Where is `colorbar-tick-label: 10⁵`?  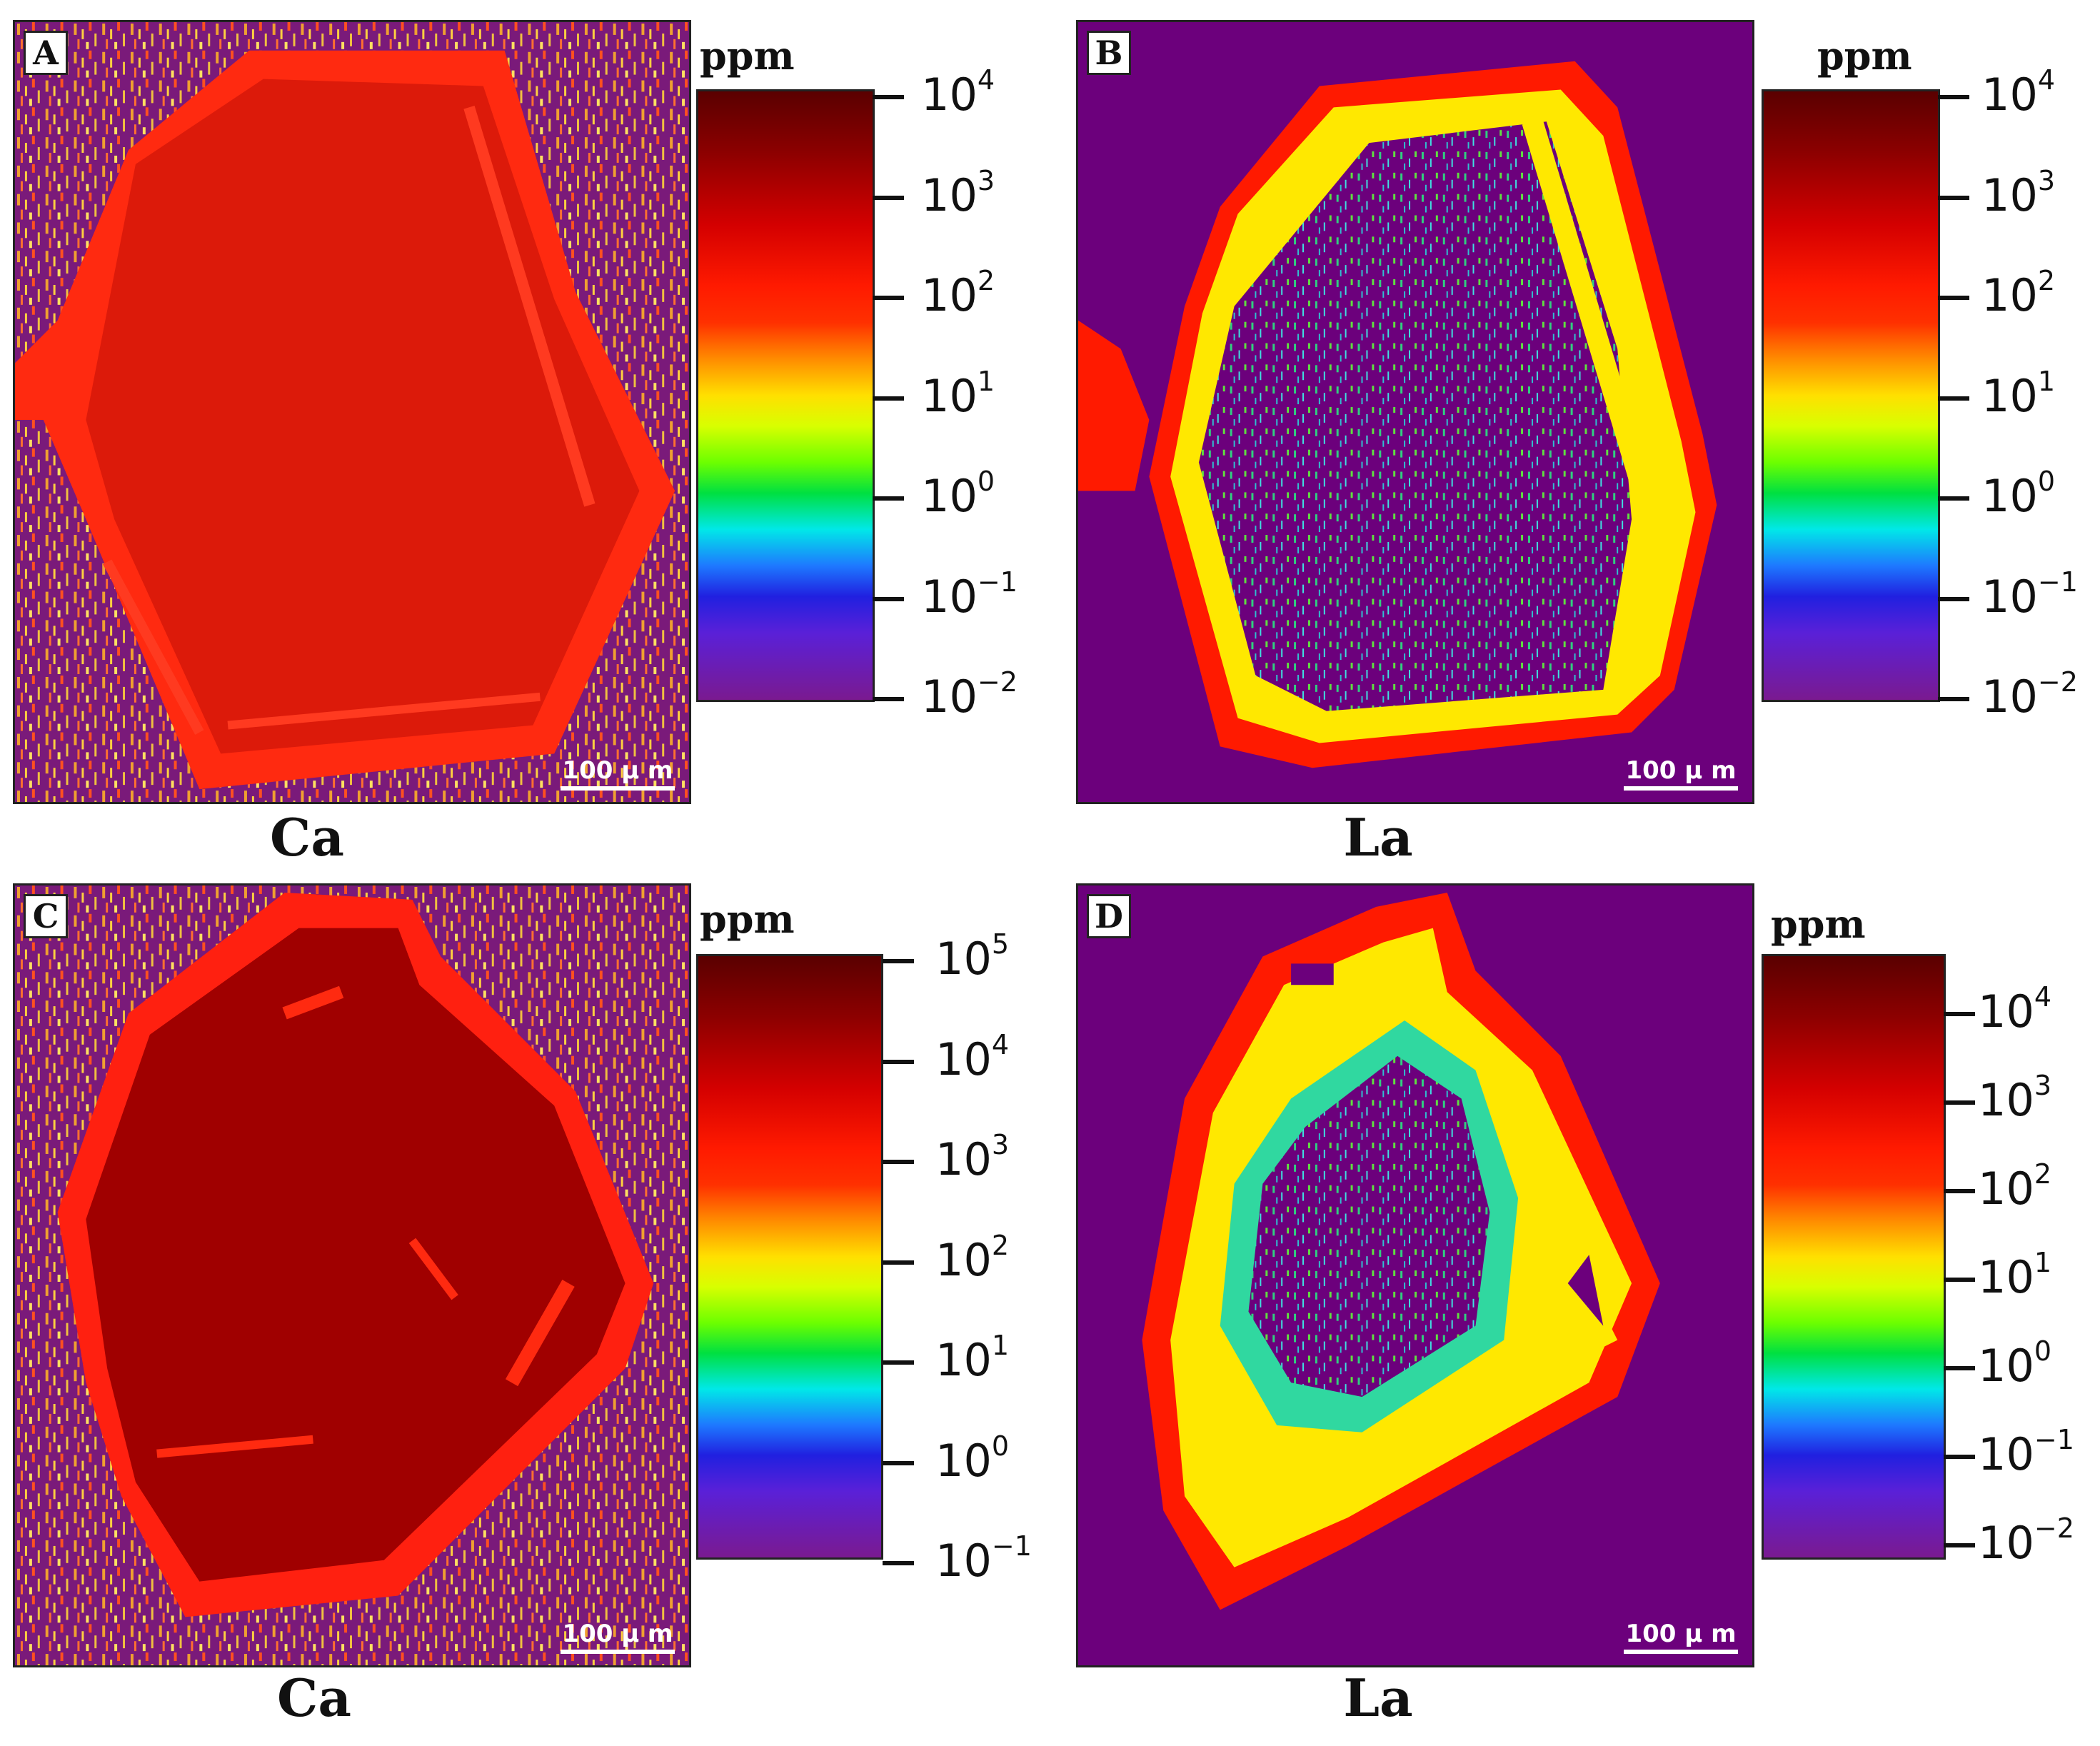
colorbar-tick-label: 10⁵ is located at coordinates (972, 956).